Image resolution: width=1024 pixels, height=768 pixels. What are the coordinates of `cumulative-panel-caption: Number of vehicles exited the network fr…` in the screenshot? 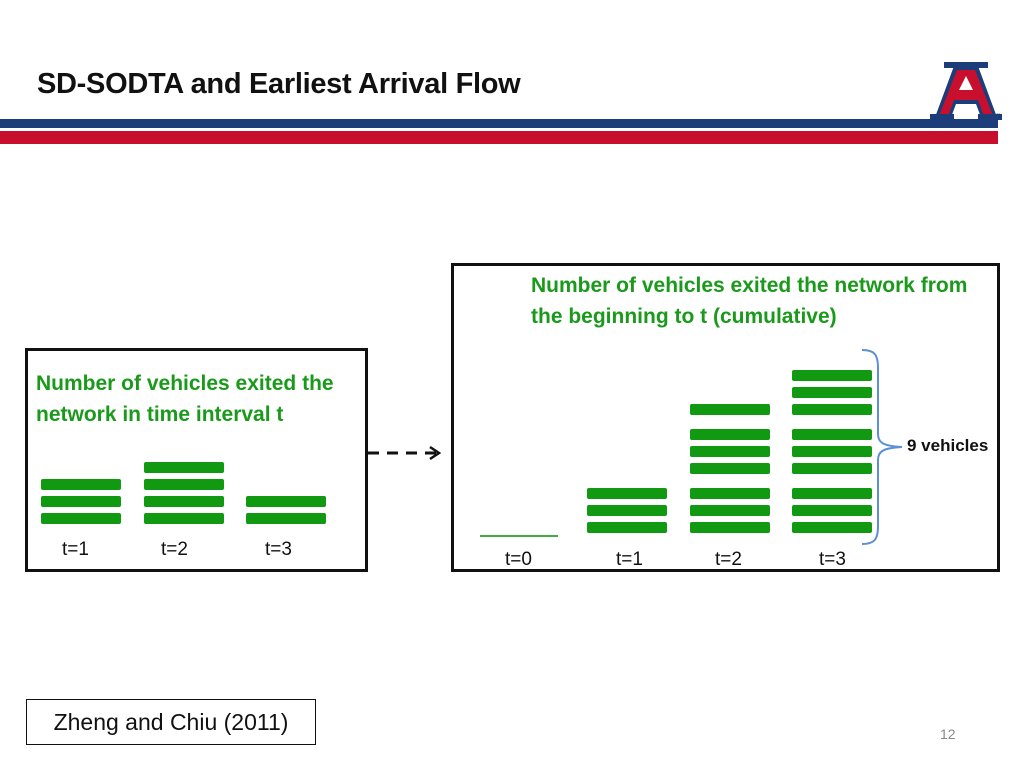 It's located at (749, 301).